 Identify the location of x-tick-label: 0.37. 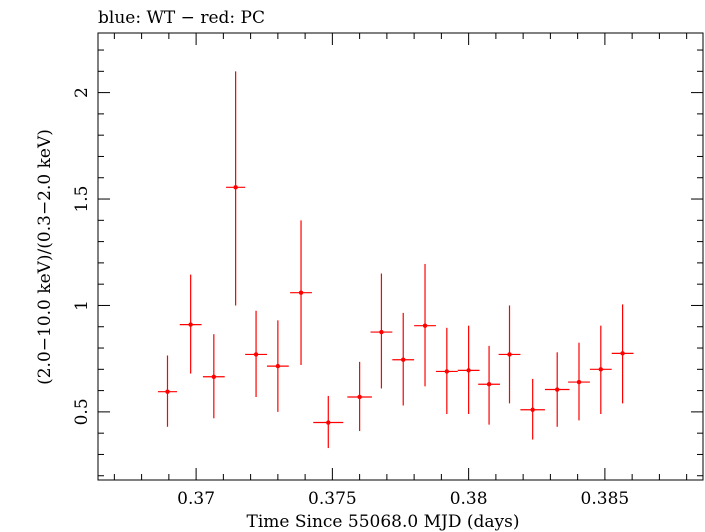
(196, 499).